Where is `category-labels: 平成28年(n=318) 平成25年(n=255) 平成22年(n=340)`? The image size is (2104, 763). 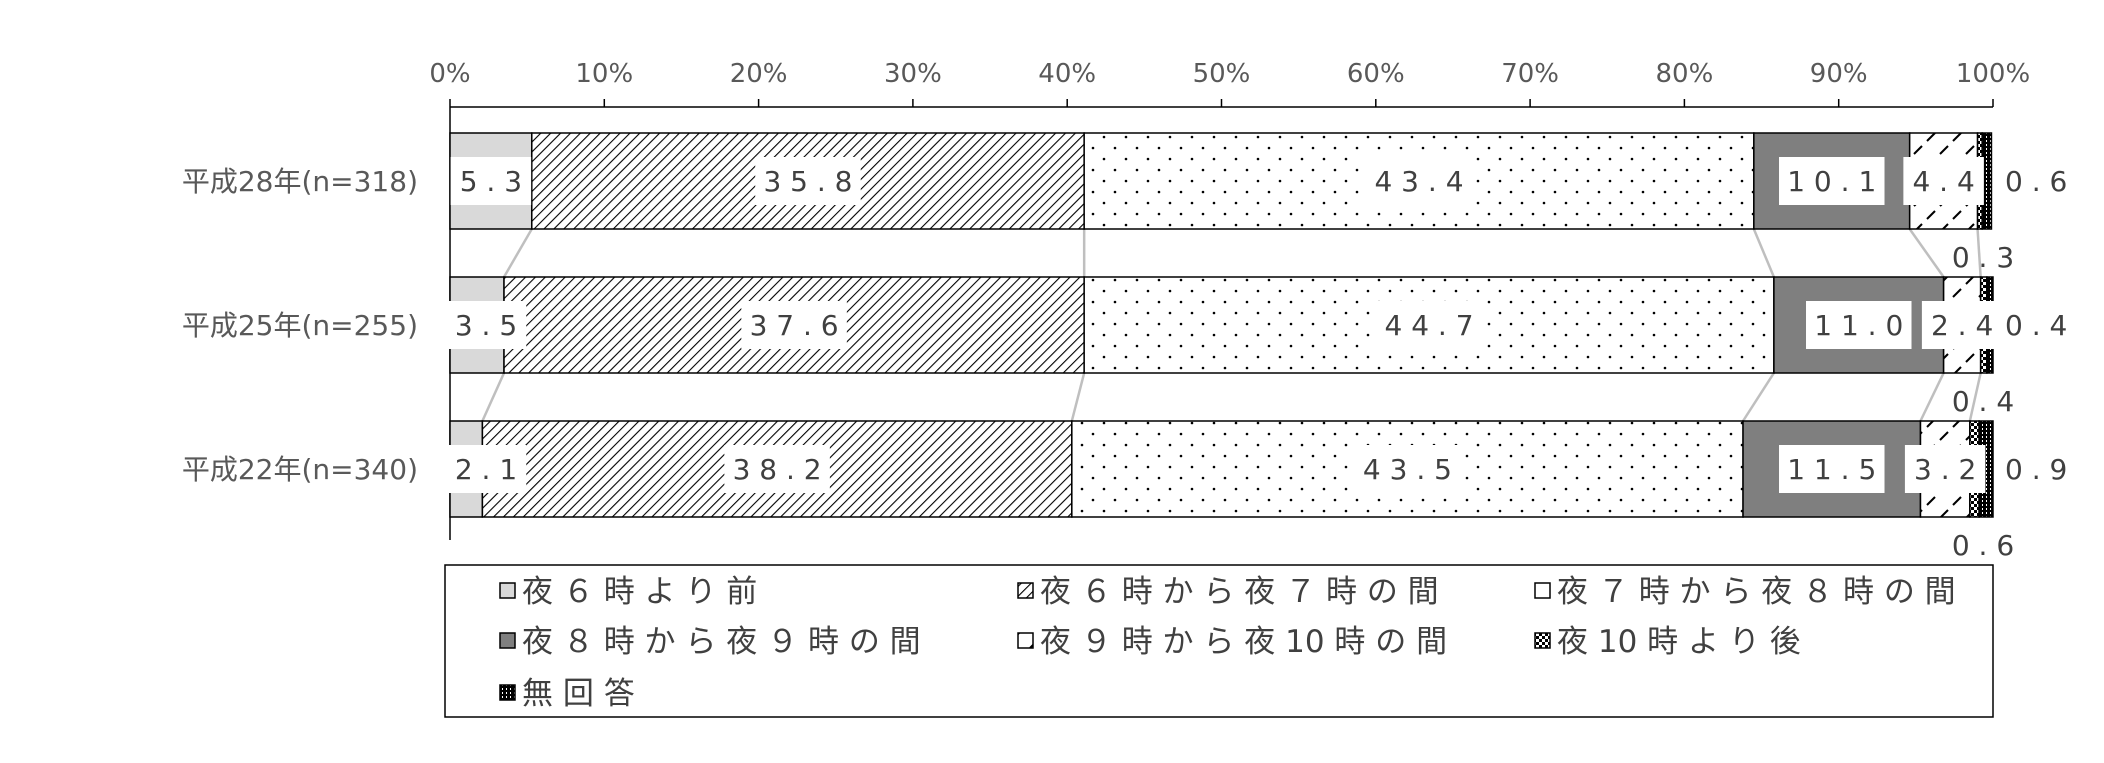
category-labels: 平成28年(n=318) 平成25年(n=255) 平成22年(n=340) is located at coordinates (300, 325).